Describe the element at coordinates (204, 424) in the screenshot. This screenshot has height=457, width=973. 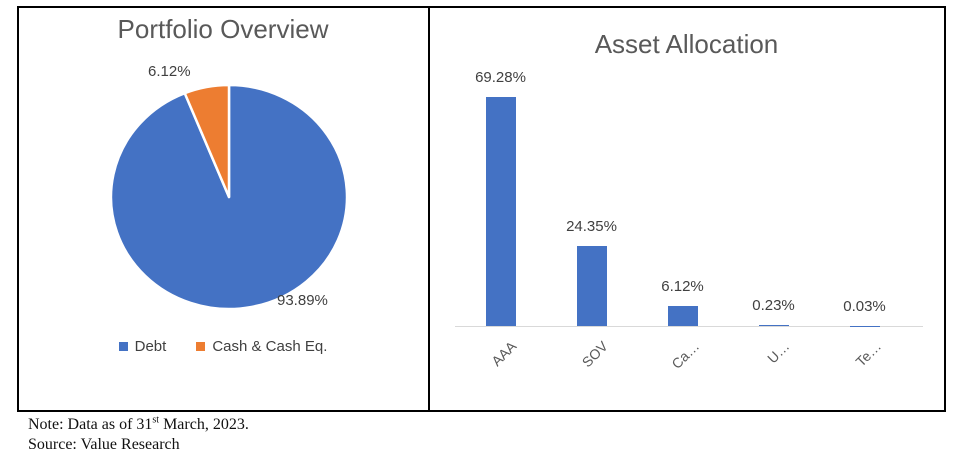
I see `footnote-text: March, 2023.` at that location.